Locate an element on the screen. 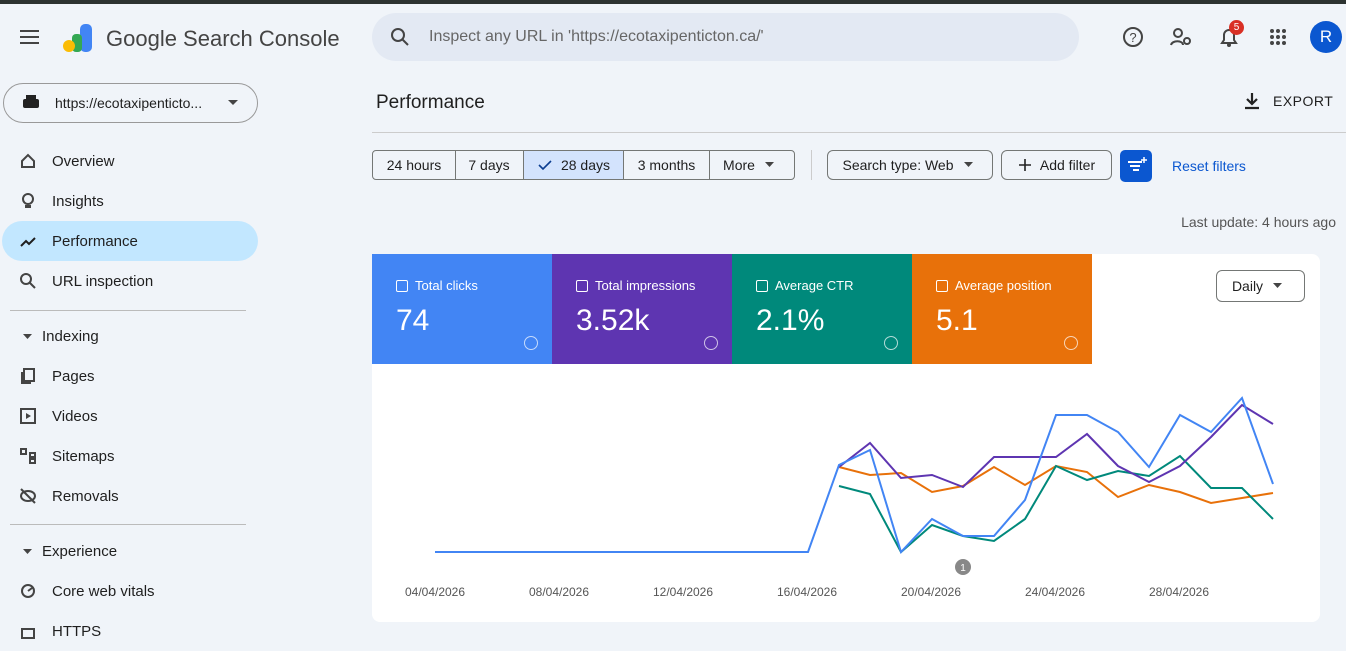 The height and width of the screenshot is (651, 1346). metric-label: Average position is located at coordinates (1003, 285).